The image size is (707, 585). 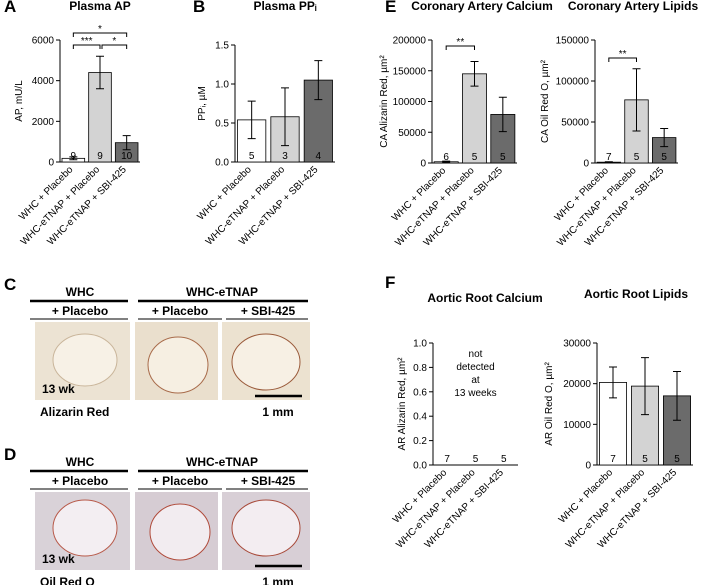 I want to click on y-tick-label: 1.5, so click(x=222, y=46).